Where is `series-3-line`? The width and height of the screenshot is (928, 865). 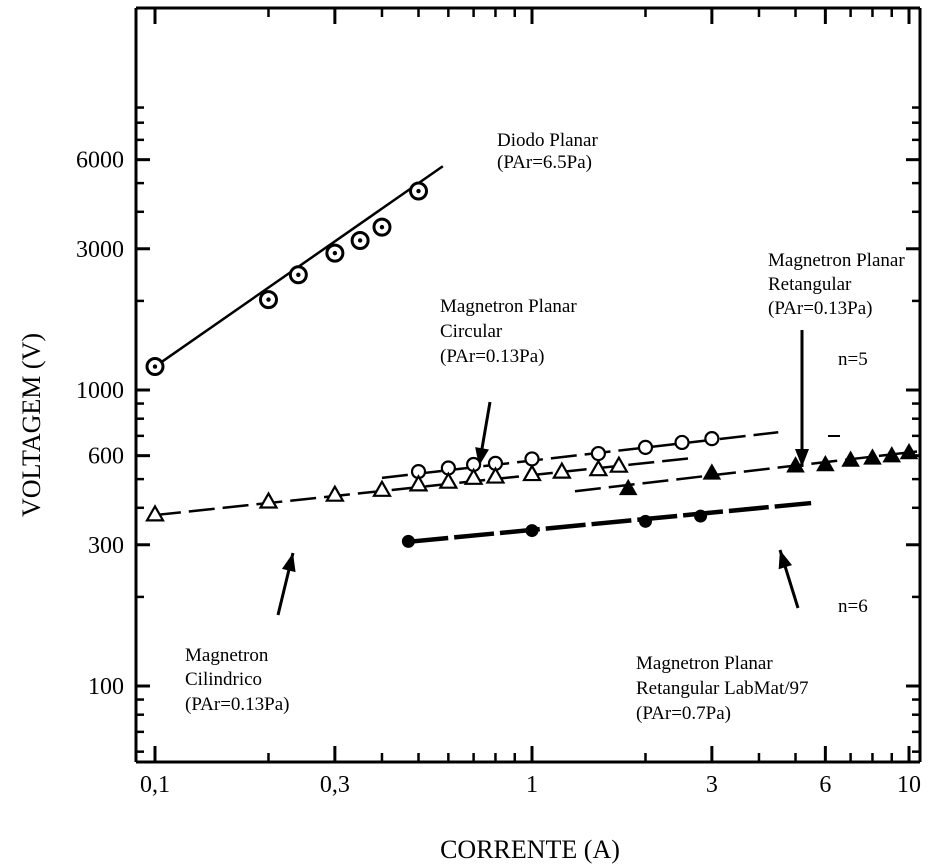
series-3-line is located at coordinates (424, 486).